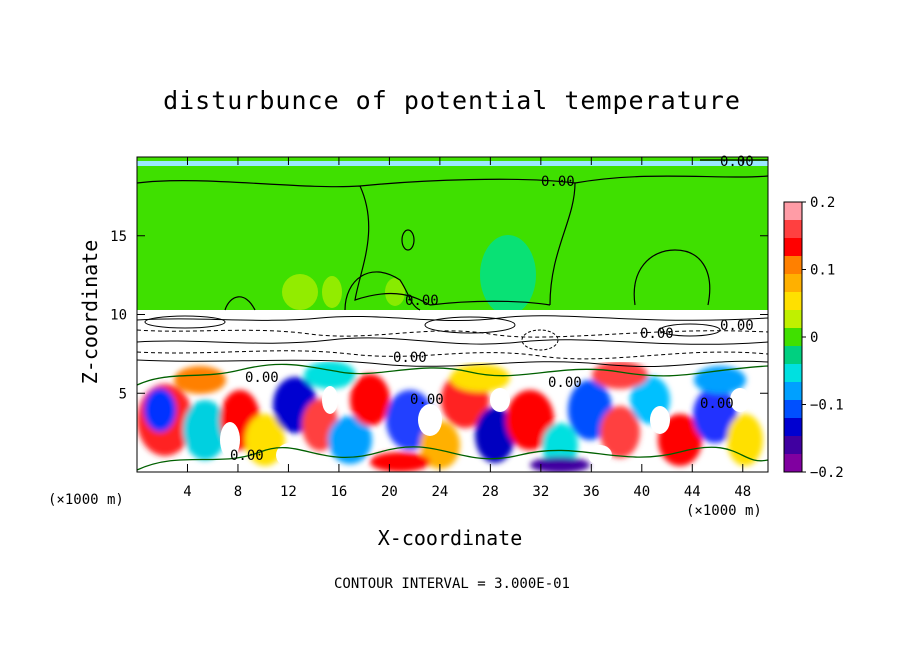 The width and height of the screenshot is (904, 654). I want to click on x-tick-label: 40, so click(641, 492).